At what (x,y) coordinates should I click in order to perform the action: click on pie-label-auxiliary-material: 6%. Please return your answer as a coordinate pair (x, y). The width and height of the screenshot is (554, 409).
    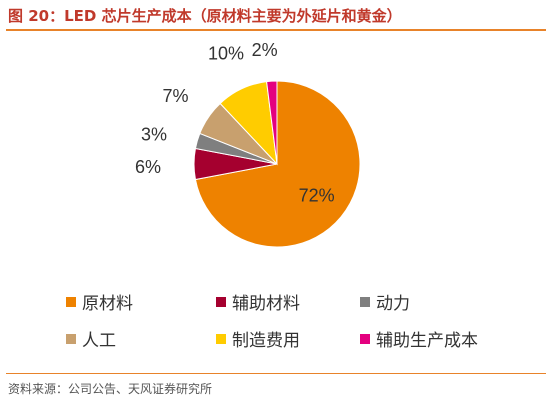
    Looking at the image, I should click on (148, 167).